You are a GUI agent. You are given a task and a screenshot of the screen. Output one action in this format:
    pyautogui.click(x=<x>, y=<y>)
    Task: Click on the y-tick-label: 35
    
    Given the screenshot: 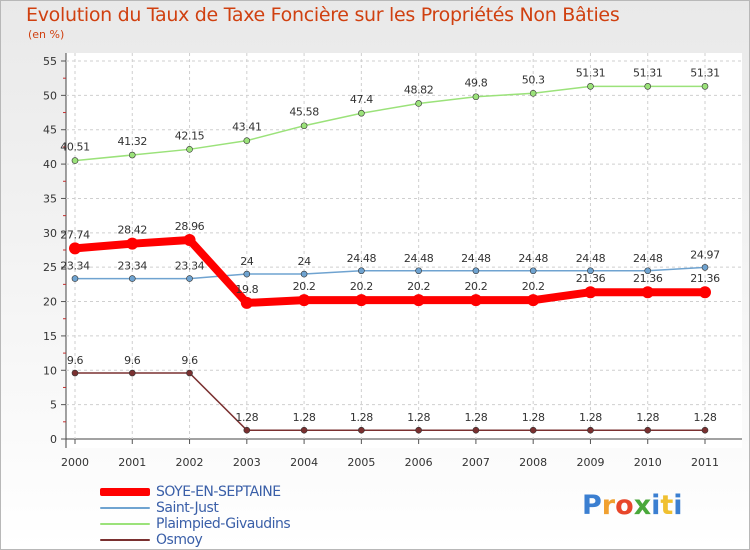 What is the action you would take?
    pyautogui.click(x=50, y=198)
    